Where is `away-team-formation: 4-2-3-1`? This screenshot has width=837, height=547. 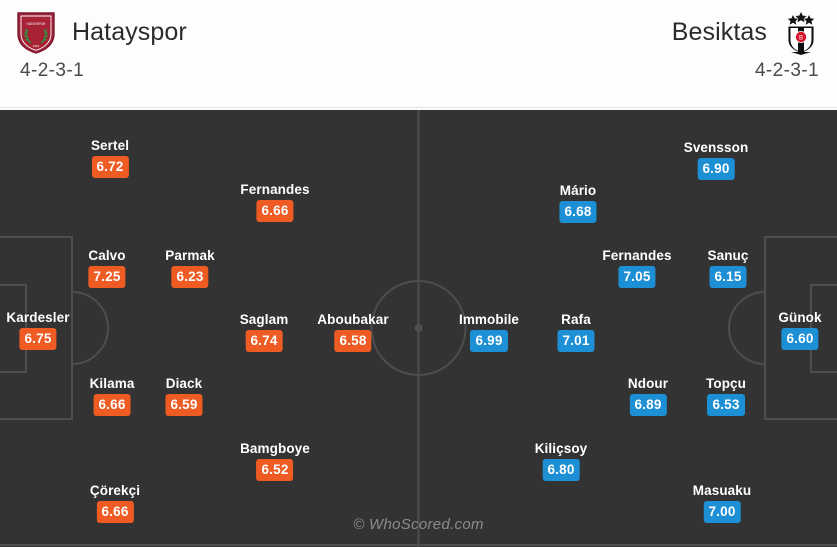 away-team-formation: 4-2-3-1 is located at coordinates (786, 70).